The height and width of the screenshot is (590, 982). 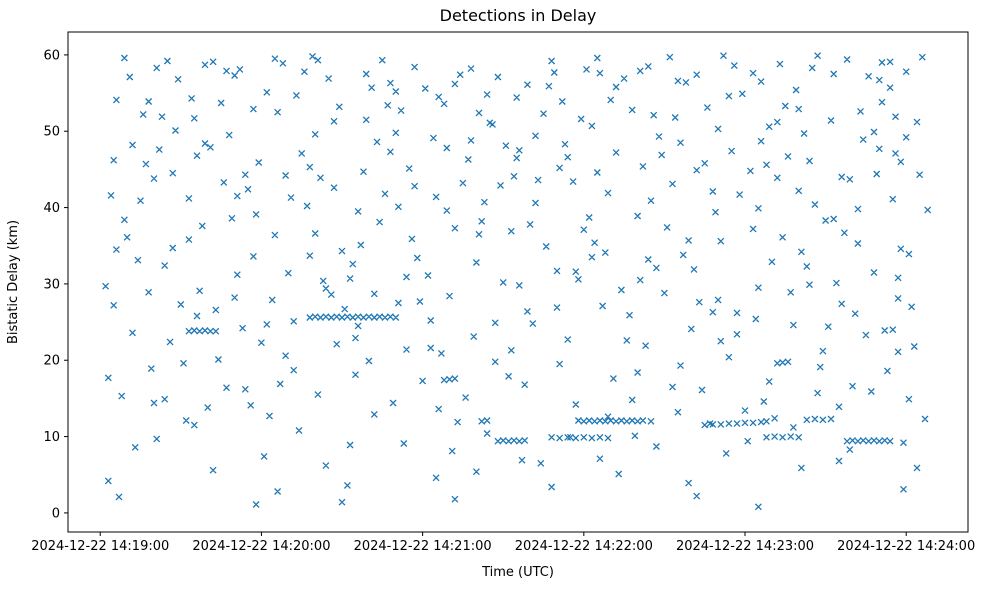 What do you see at coordinates (100, 546) in the screenshot?
I see `x-tick-label: 2024-12-22 14:19:00` at bounding box center [100, 546].